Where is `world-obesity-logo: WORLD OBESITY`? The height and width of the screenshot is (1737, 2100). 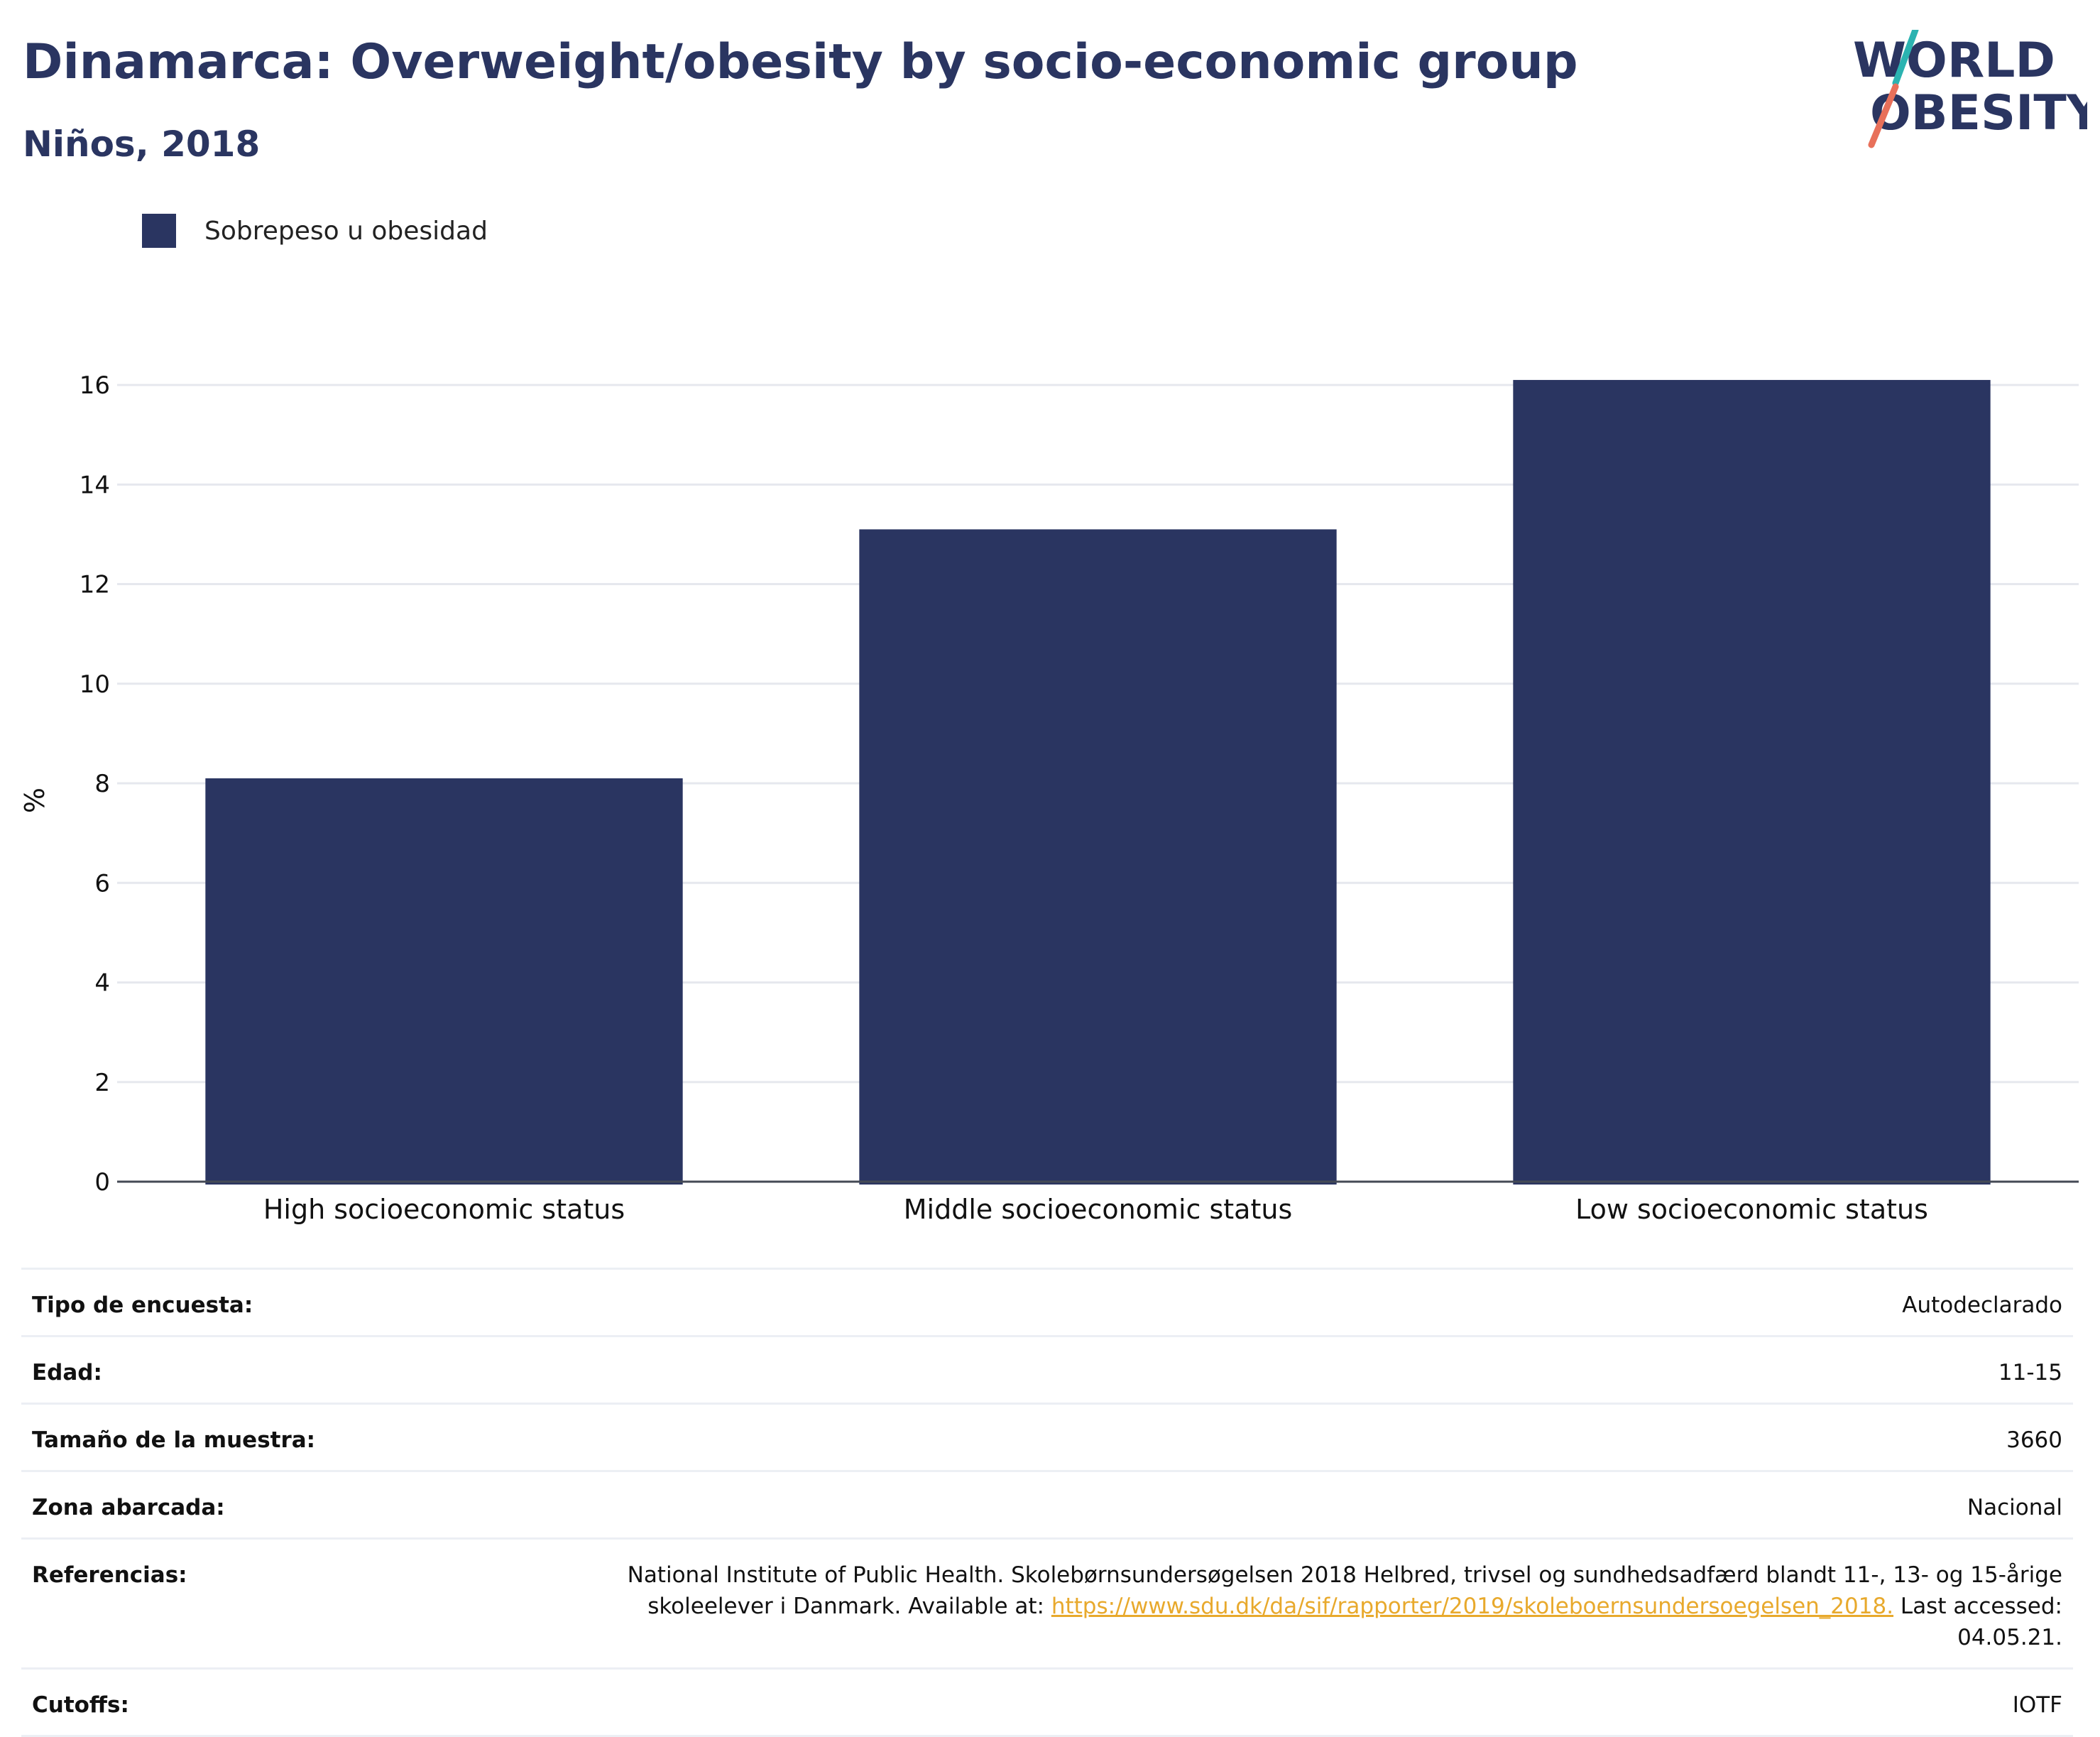 world-obesity-logo: WORLD OBESITY is located at coordinates (1970, 89).